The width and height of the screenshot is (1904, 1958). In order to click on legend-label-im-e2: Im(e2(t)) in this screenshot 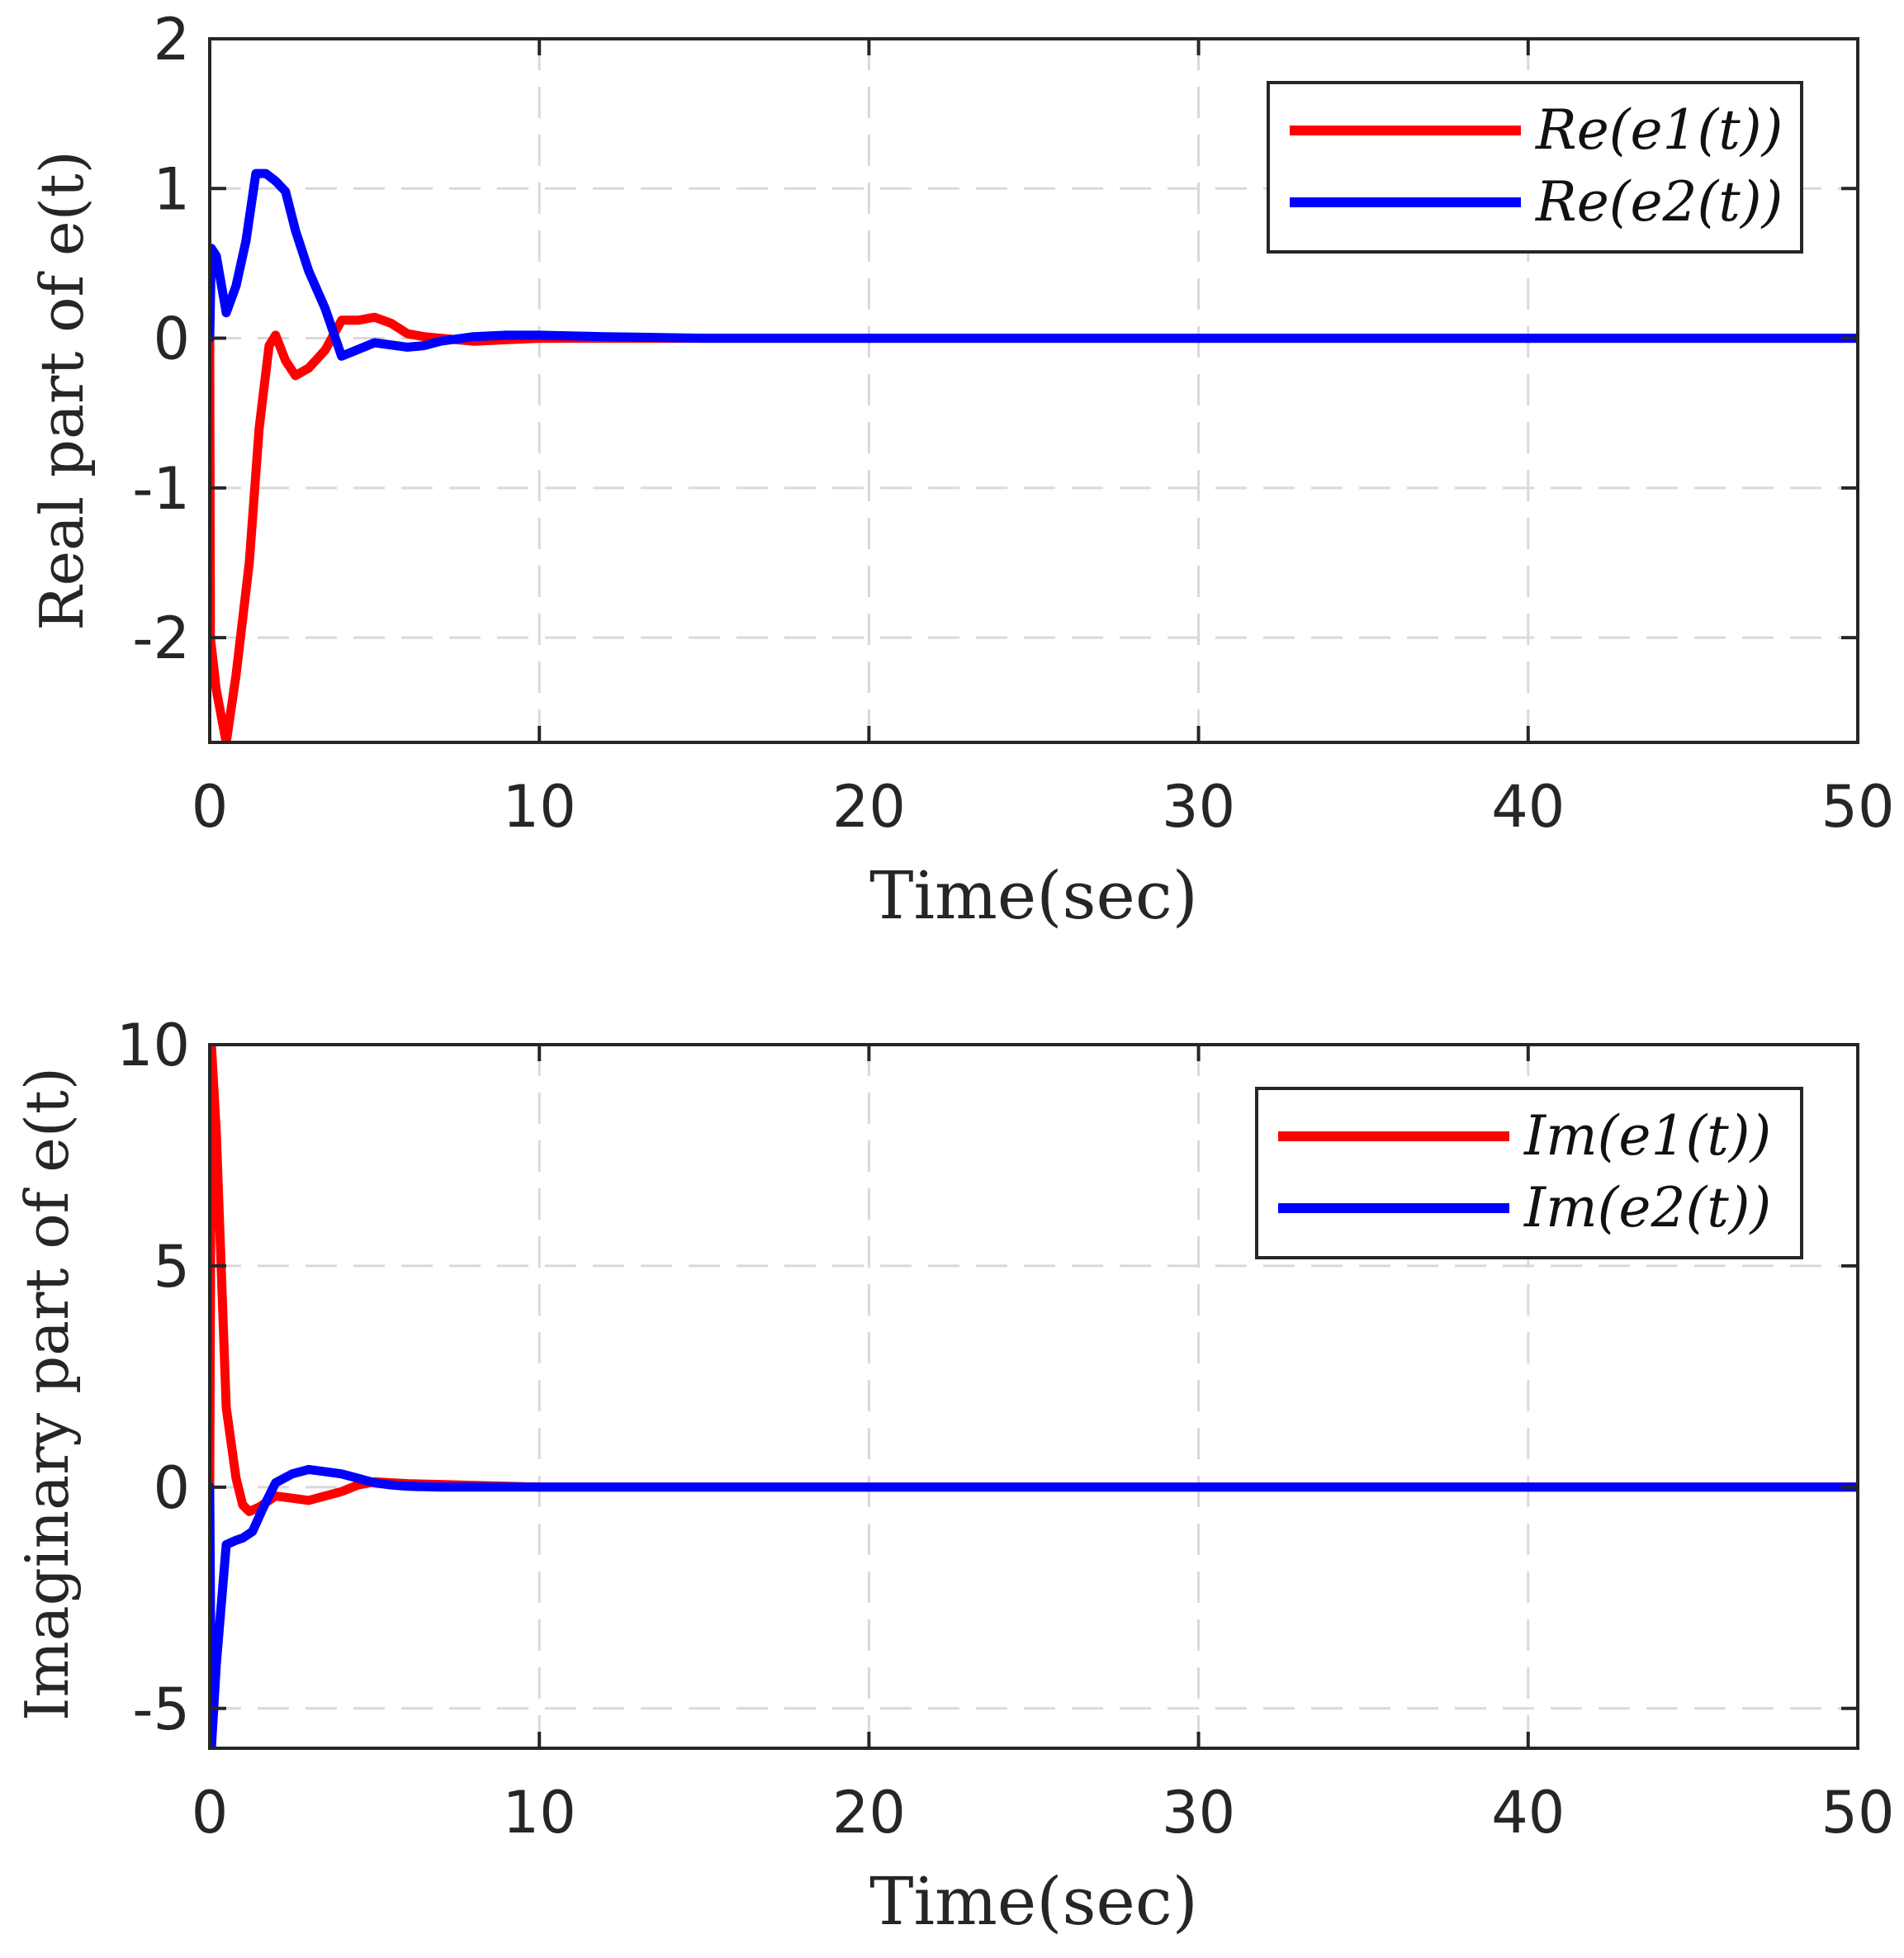, I will do `click(1647, 1208)`.